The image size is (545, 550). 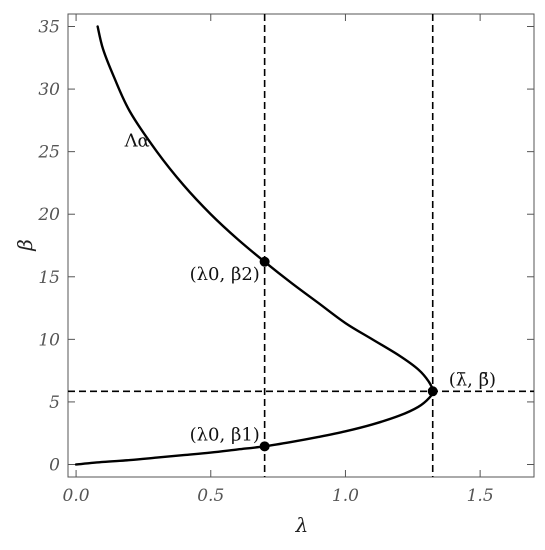 What do you see at coordinates (210, 496) in the screenshot?
I see `x-tick-label-1: 0.5` at bounding box center [210, 496].